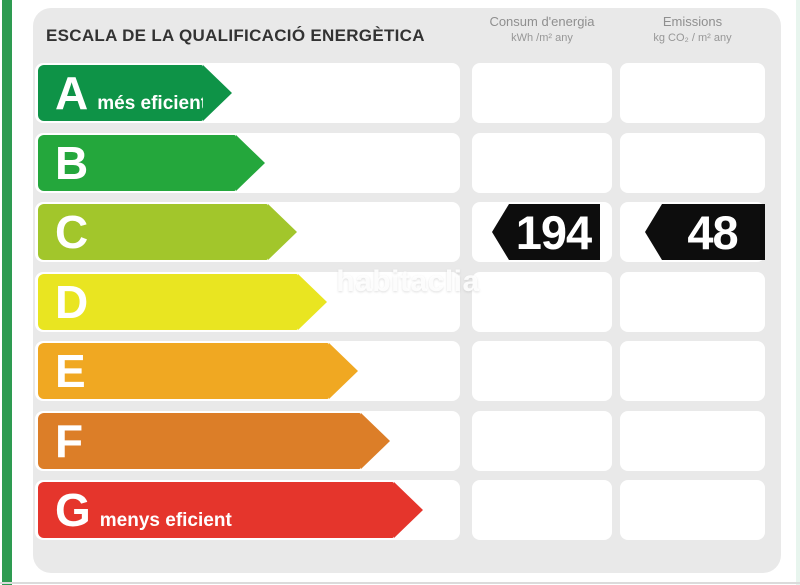  What do you see at coordinates (198, 371) in the screenshot?
I see `band-arrow: E` at bounding box center [198, 371].